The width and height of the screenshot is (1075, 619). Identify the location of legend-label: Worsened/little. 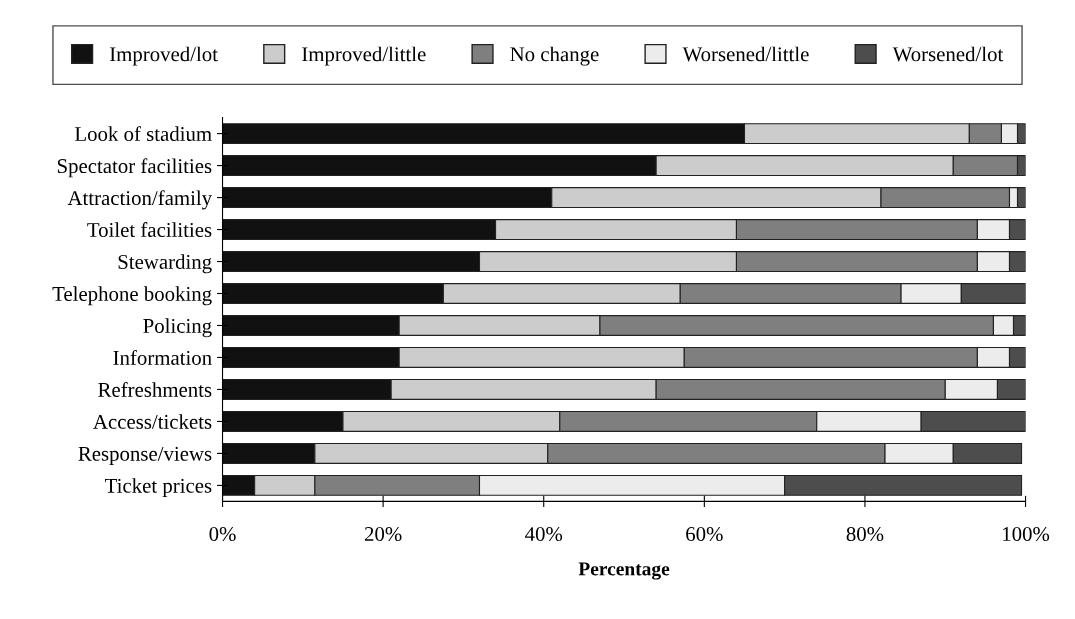
(745, 54).